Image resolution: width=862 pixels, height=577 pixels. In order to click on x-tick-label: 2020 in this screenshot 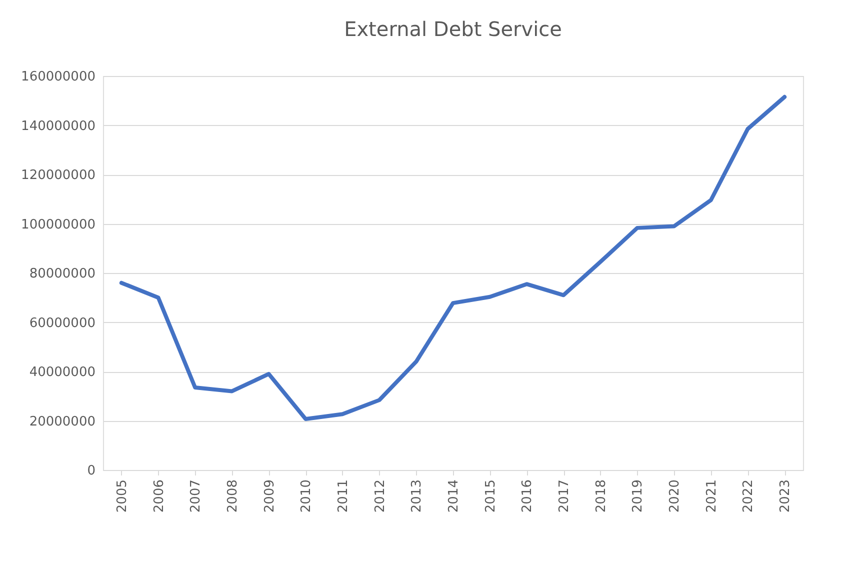, I will do `click(675, 496)`.